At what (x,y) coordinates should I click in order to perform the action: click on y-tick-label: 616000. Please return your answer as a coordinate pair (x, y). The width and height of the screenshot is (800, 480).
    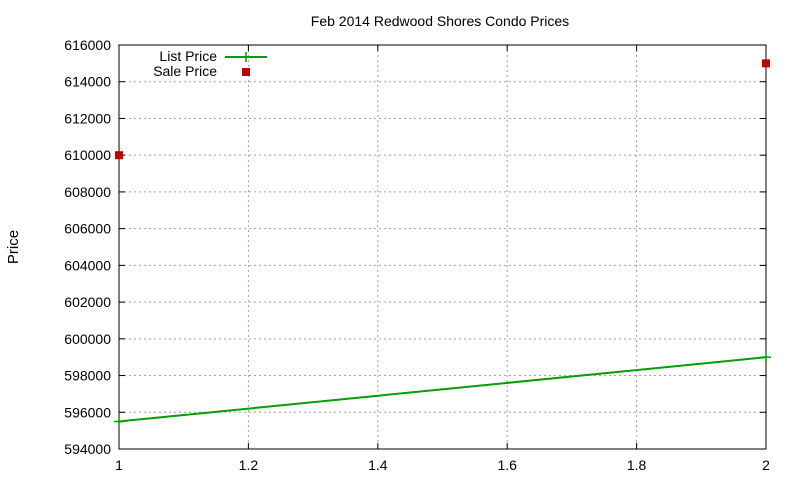
    Looking at the image, I should click on (87, 45).